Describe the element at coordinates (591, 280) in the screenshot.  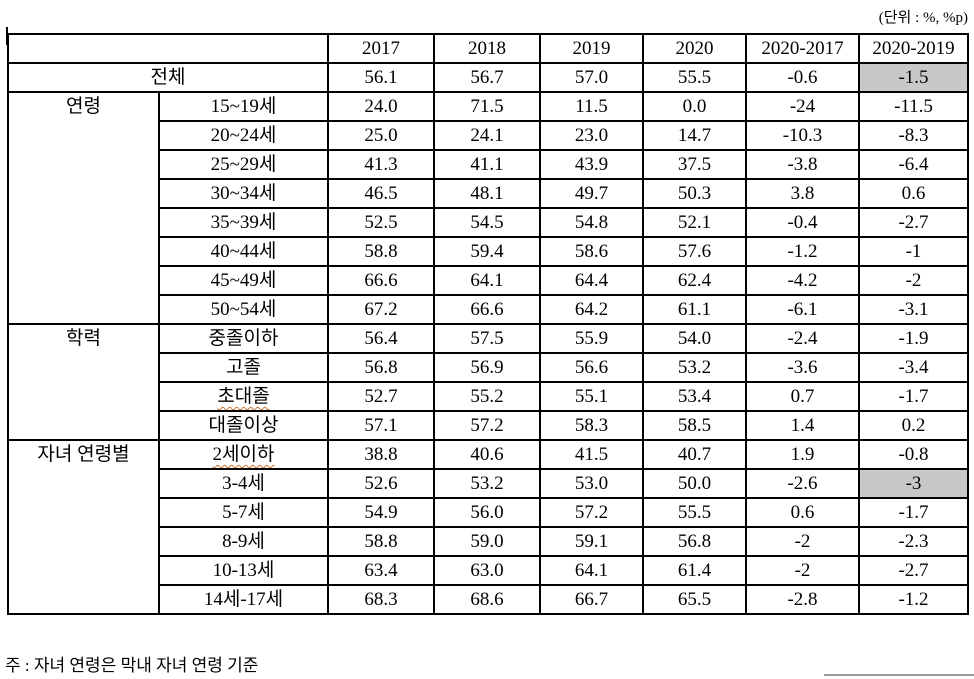
I see `value-cell: 64.4` at that location.